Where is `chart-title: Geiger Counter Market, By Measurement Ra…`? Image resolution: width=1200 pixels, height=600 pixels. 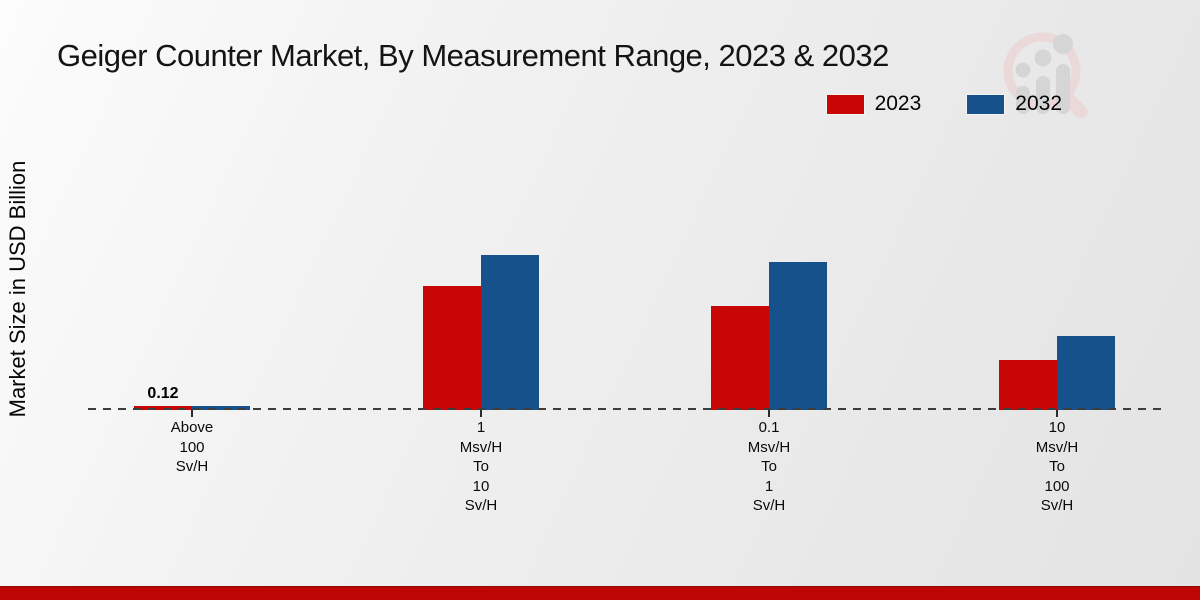 chart-title: Geiger Counter Market, By Measurement Ra… is located at coordinates (473, 55).